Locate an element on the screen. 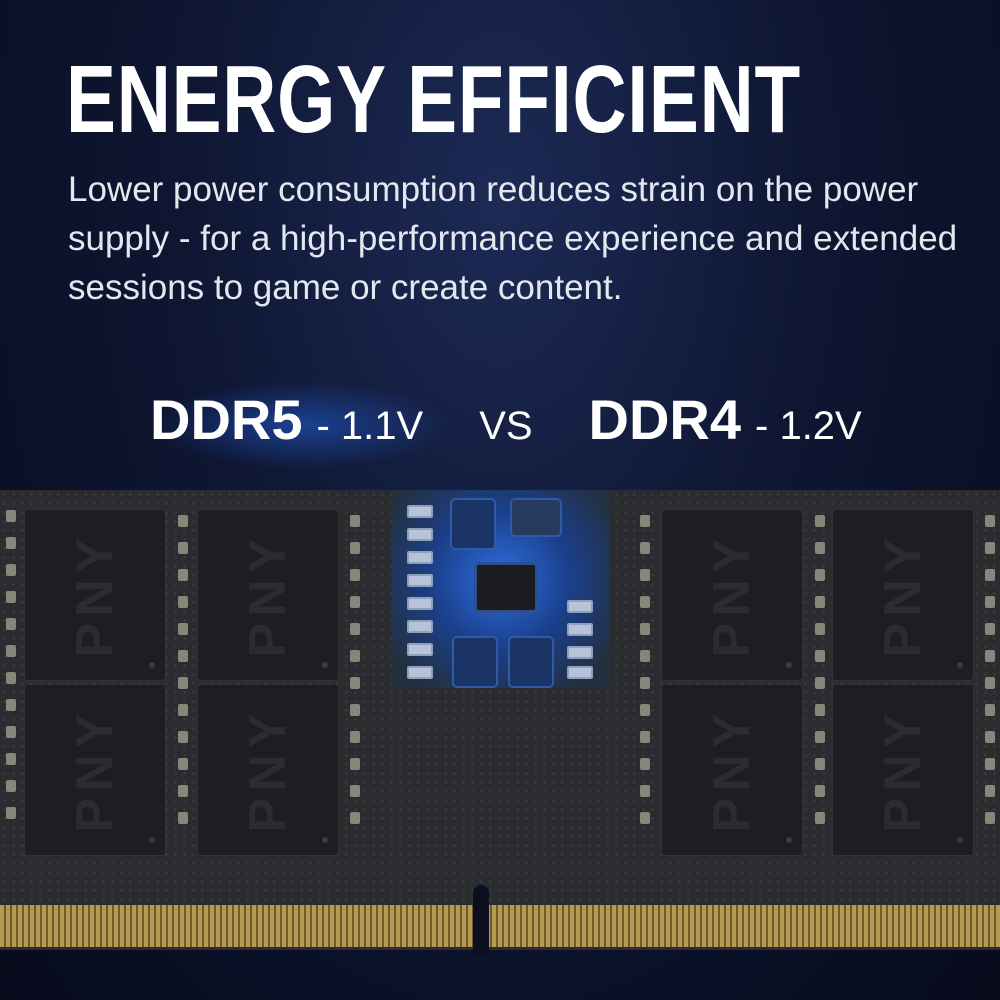  ddr5-label: DDR5 is located at coordinates (226, 419).